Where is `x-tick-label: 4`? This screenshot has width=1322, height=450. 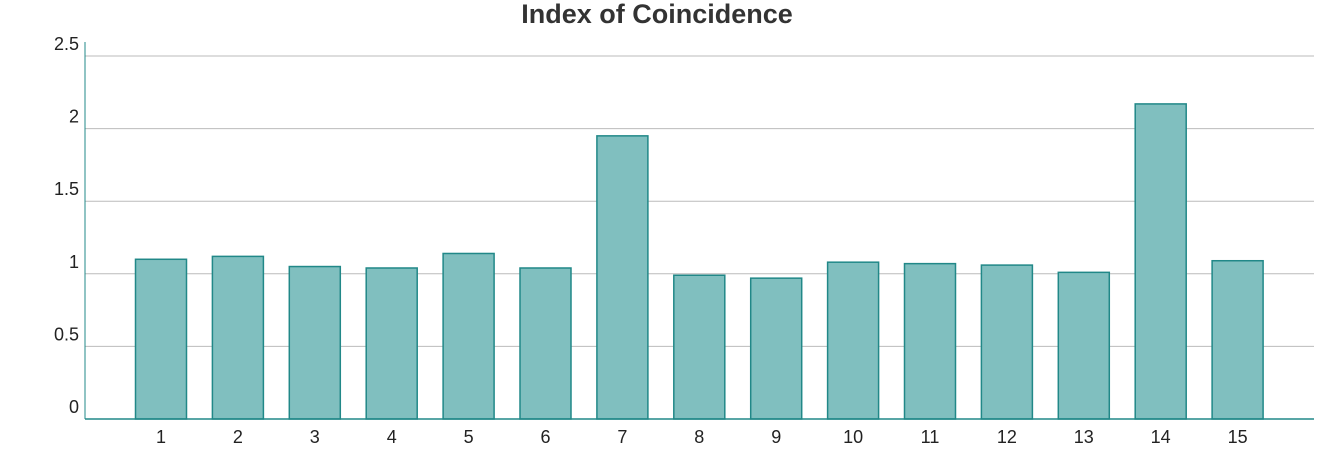
x-tick-label: 4 is located at coordinates (392, 437).